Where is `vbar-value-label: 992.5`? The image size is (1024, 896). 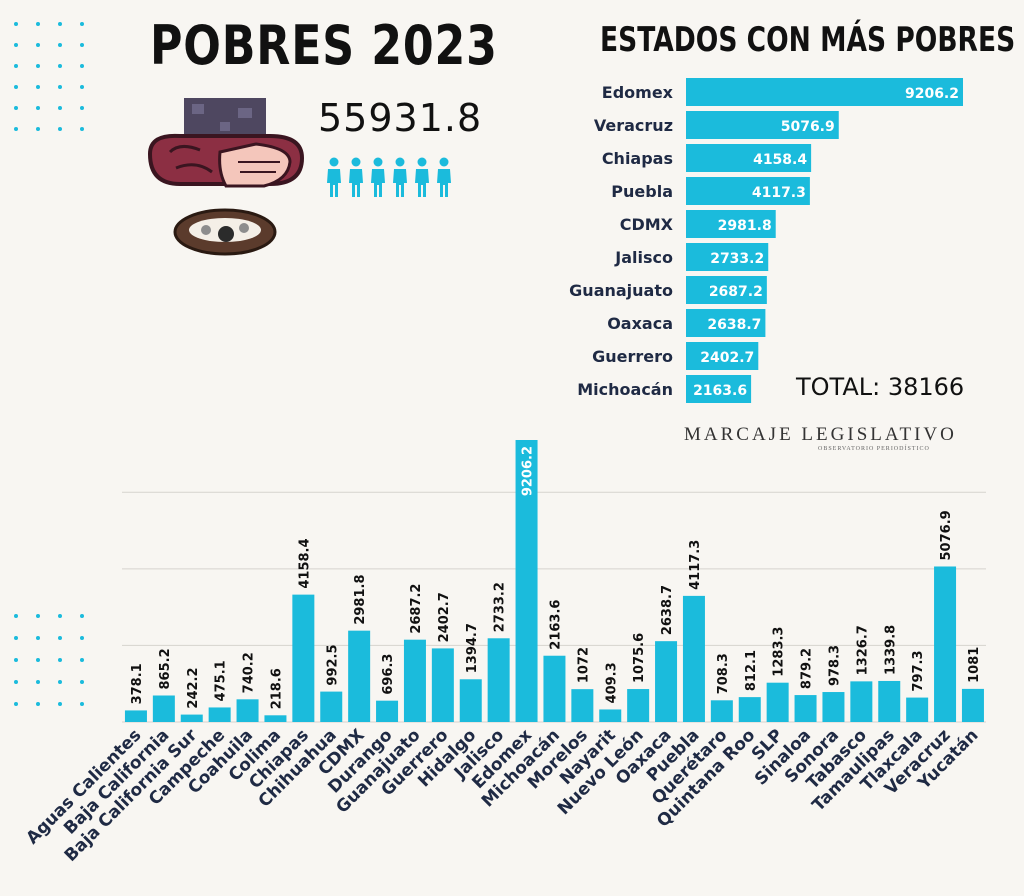
vbar-value-label: 992.5 is located at coordinates (332, 664).